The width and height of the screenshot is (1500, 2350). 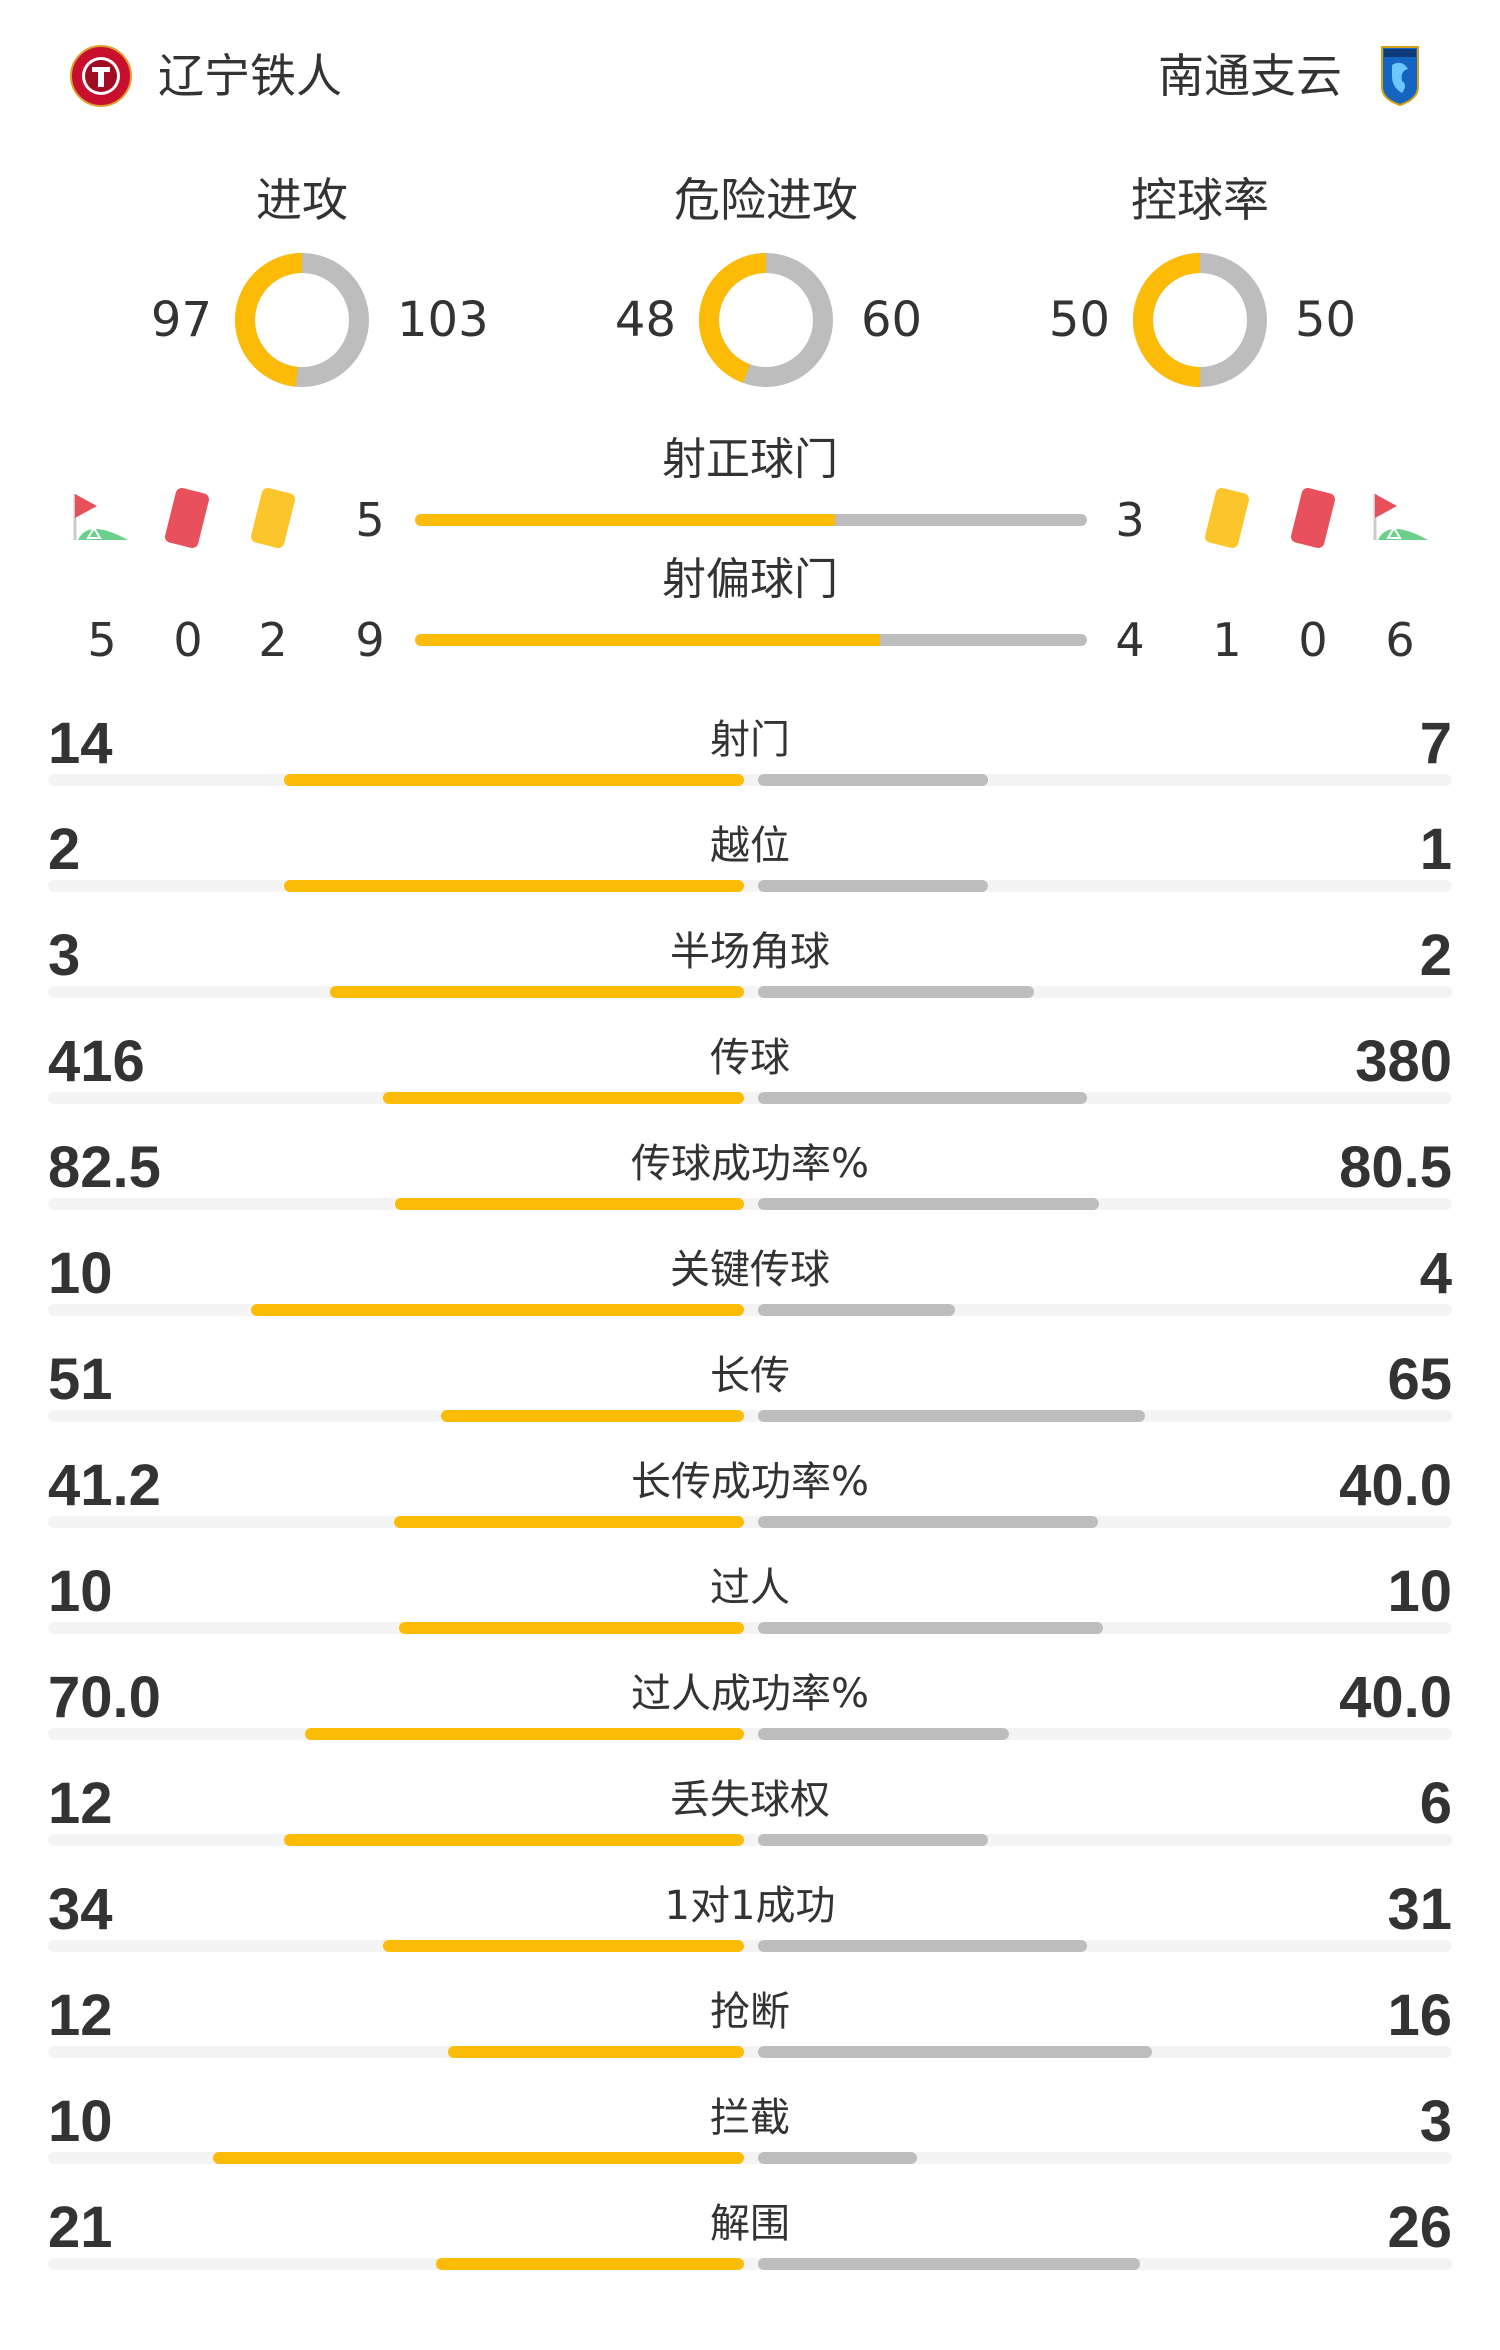 I want to click on stat-label: 丢失球权, so click(x=750, y=1800).